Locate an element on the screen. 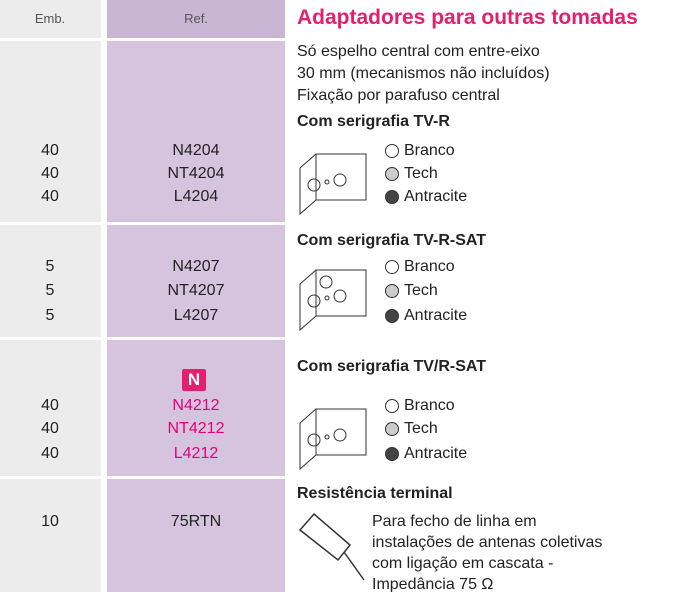  description: Só espelho central com entre-eixo is located at coordinates (418, 51).